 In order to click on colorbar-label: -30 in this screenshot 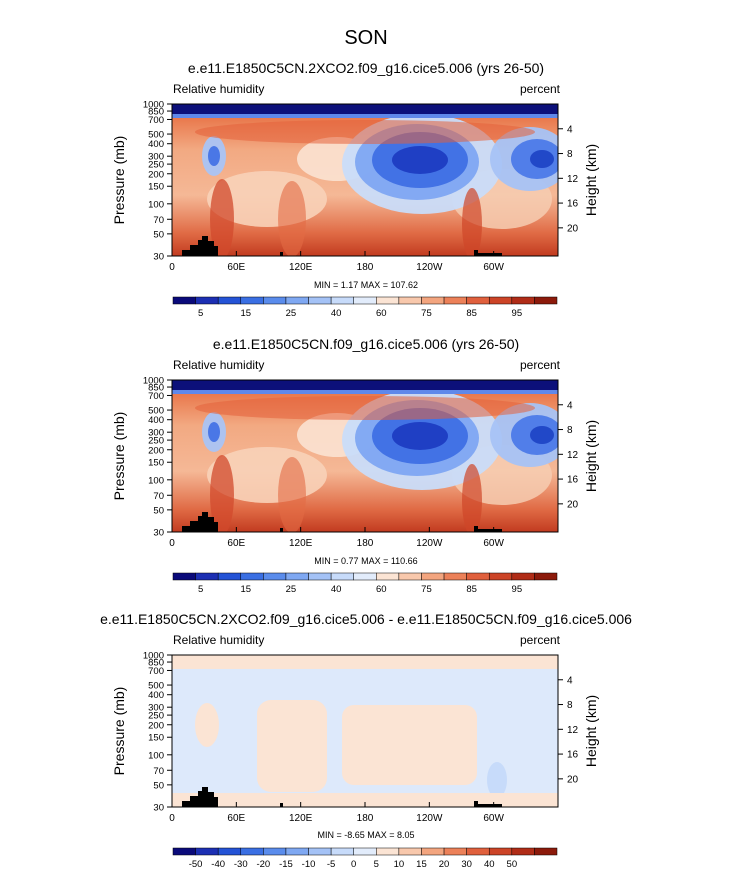, I will do `click(241, 864)`.